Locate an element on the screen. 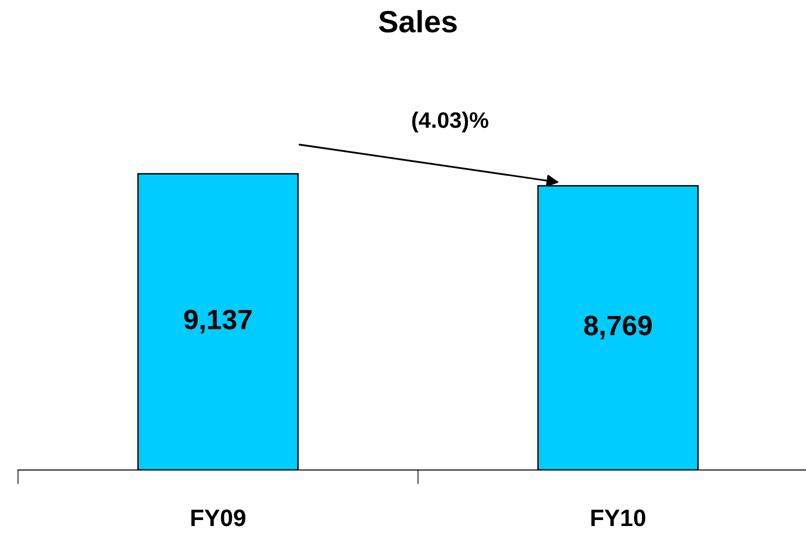  text: (4.03)% is located at coordinates (450, 122).